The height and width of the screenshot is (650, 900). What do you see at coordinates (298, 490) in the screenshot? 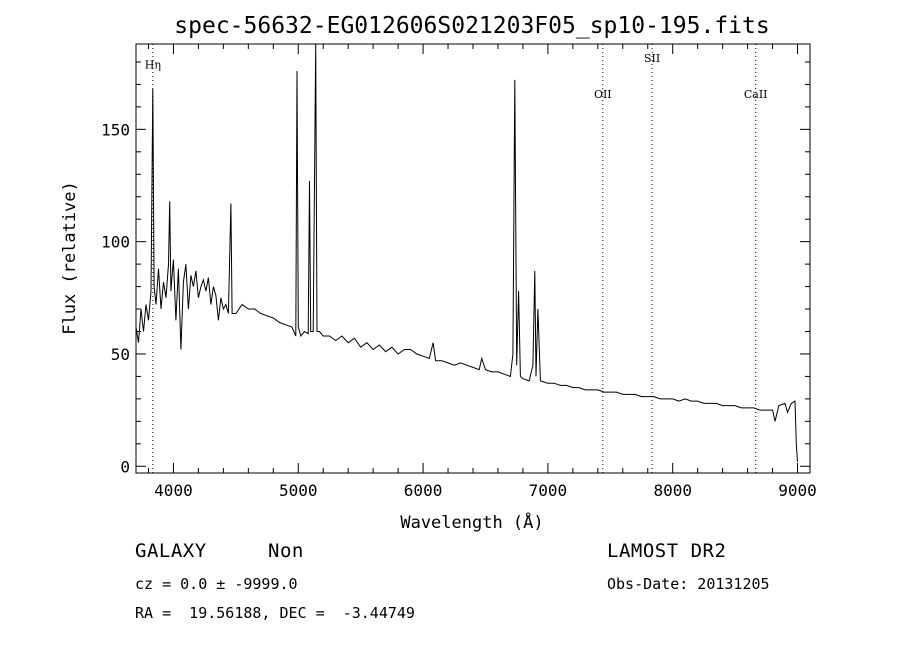
I see `x-tick-label: 5000` at bounding box center [298, 490].